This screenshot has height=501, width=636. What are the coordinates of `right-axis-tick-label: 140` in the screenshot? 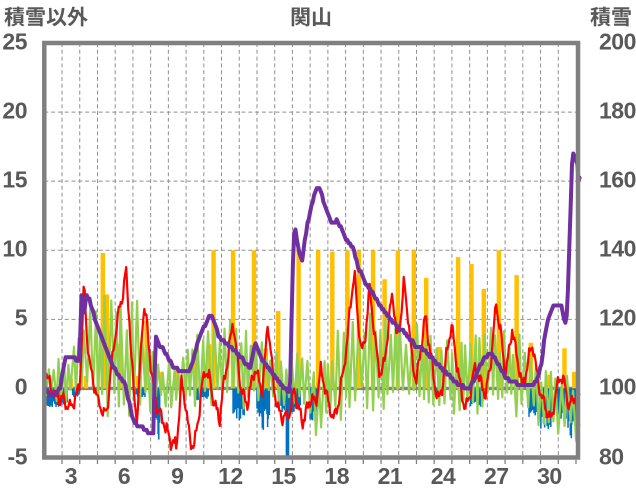 It's located at (617, 248).